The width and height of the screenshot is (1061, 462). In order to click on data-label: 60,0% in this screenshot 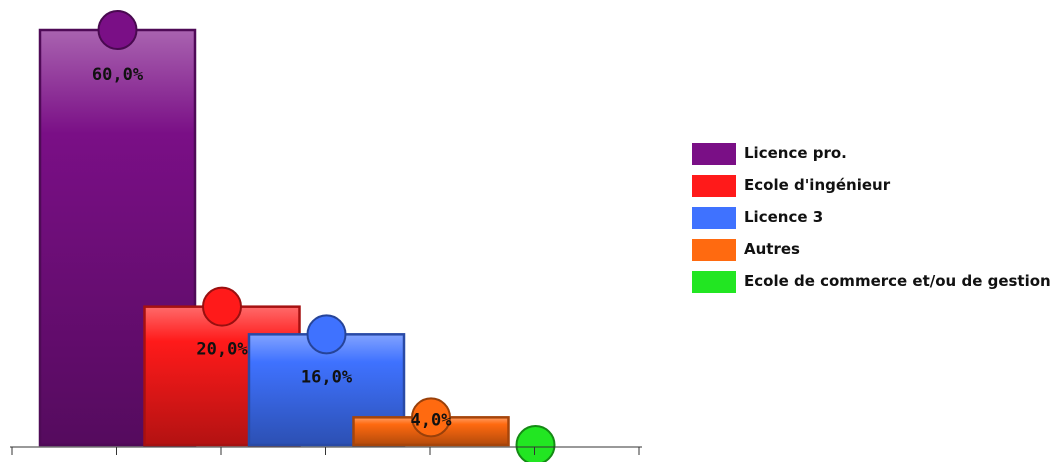, I will do `click(118, 75)`.